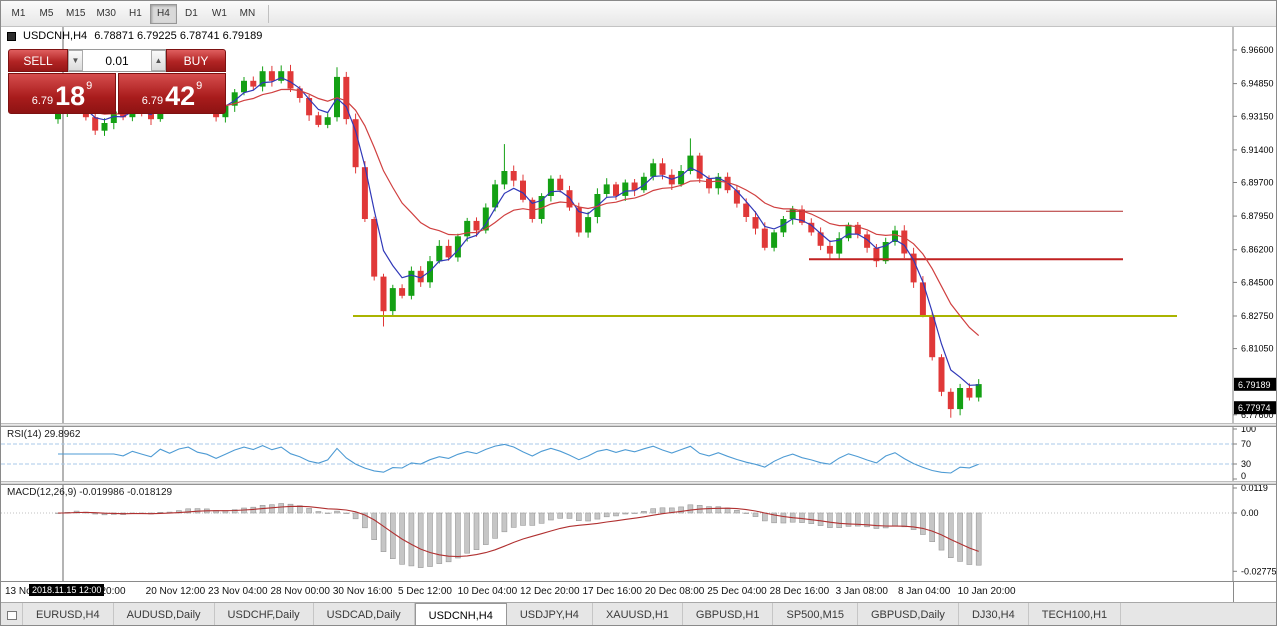 The image size is (1277, 626). Describe the element at coordinates (1250, 513) in the screenshot. I see `macd-axis-label: 0.00` at that location.